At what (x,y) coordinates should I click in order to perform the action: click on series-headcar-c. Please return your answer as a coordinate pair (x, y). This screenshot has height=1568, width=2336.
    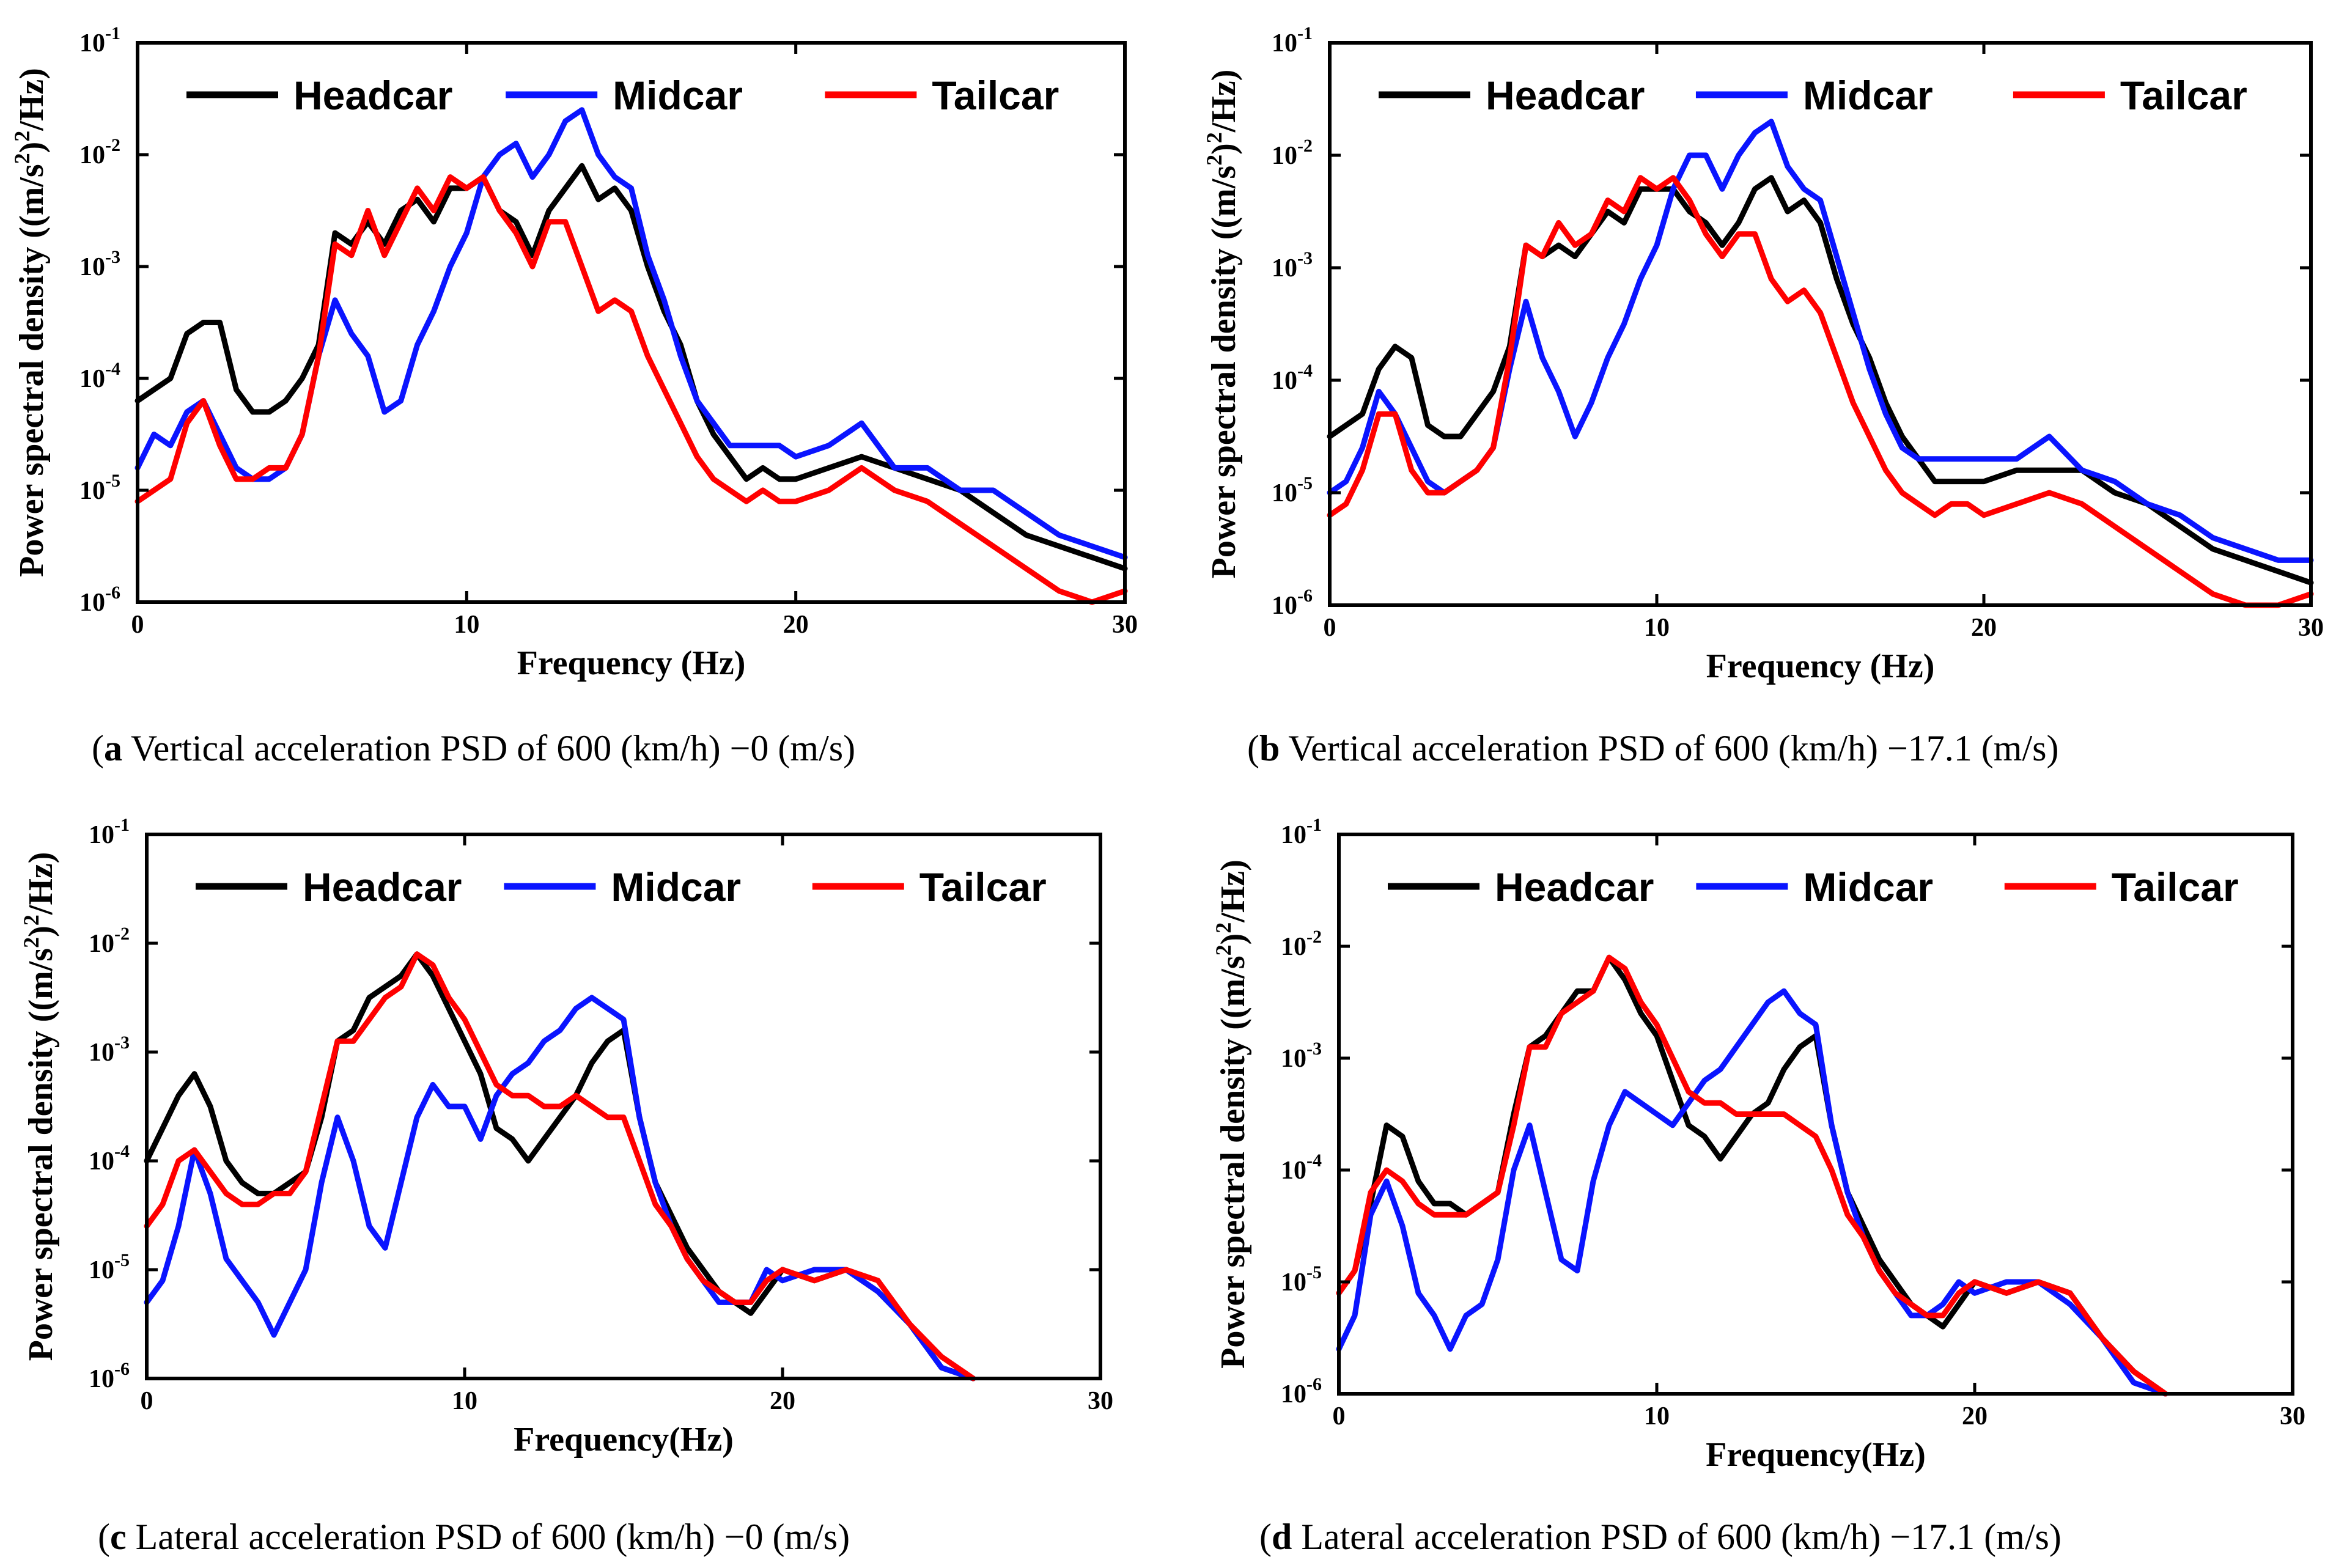
    Looking at the image, I should click on (560, 1166).